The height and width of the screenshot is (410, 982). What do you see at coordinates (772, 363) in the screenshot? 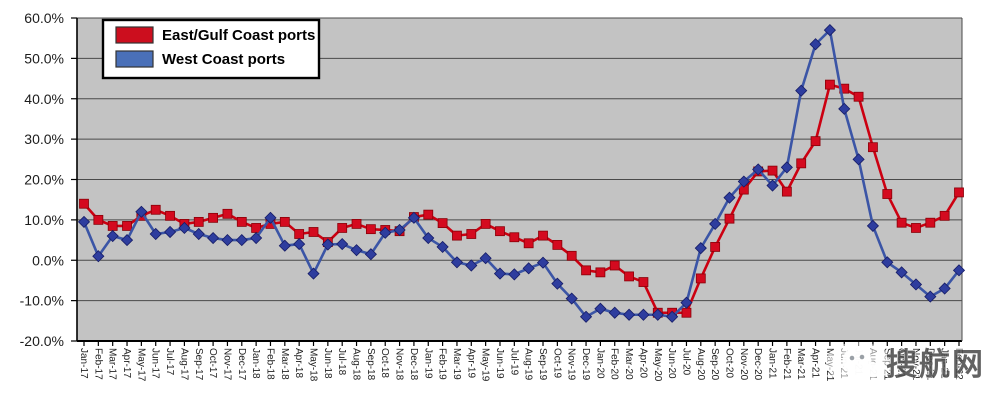
I see `x-axis-label: Jan-21` at bounding box center [772, 363].